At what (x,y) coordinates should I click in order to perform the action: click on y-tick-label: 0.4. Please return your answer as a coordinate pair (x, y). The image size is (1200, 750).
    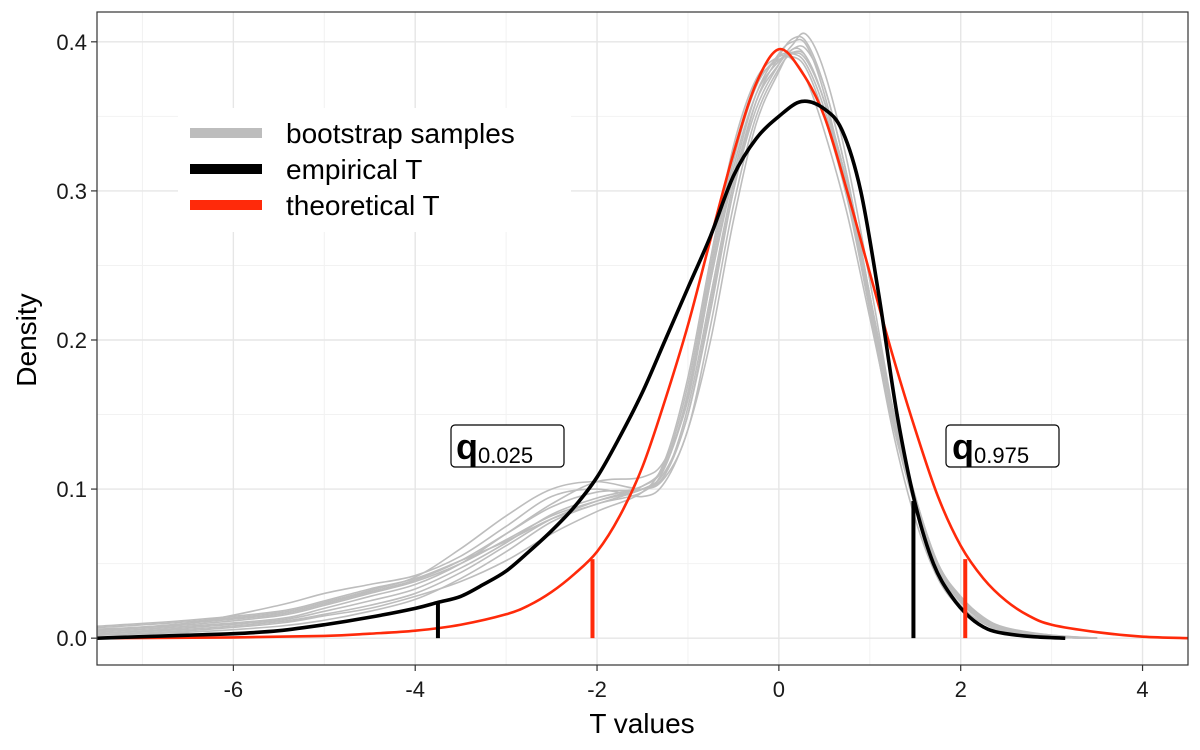
    Looking at the image, I should click on (71, 42).